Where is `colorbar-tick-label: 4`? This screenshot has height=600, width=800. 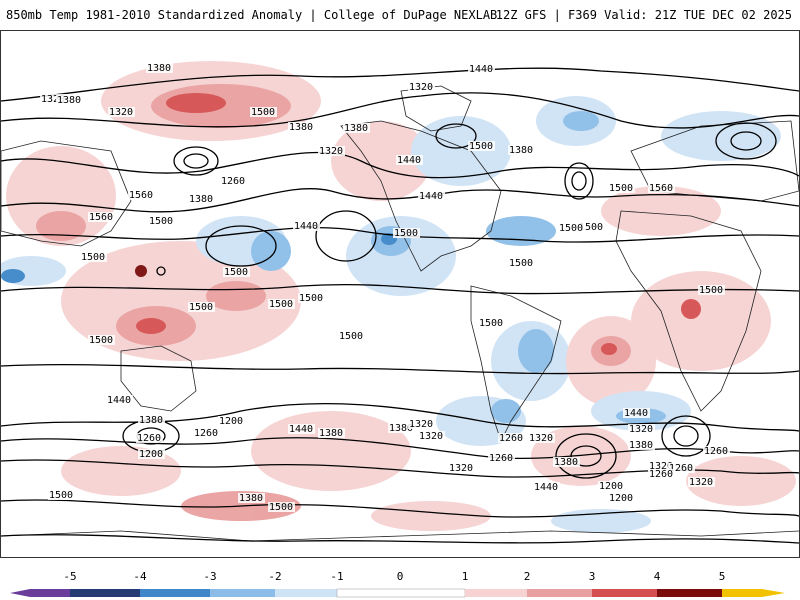 colorbar-tick-label: 4 is located at coordinates (657, 576).